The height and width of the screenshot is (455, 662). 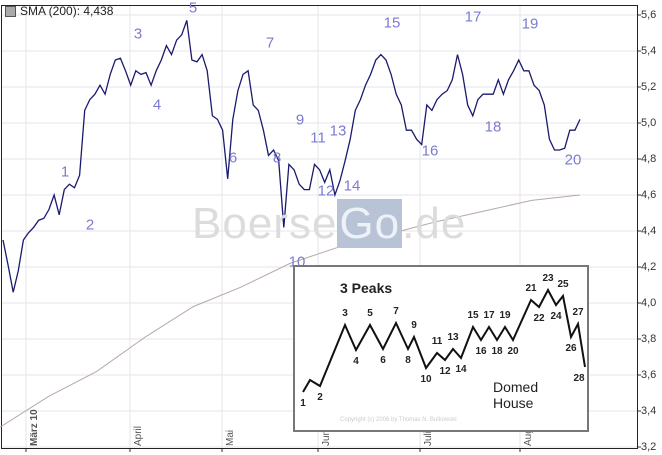 I want to click on inset-point-label: 9, so click(x=414, y=325).